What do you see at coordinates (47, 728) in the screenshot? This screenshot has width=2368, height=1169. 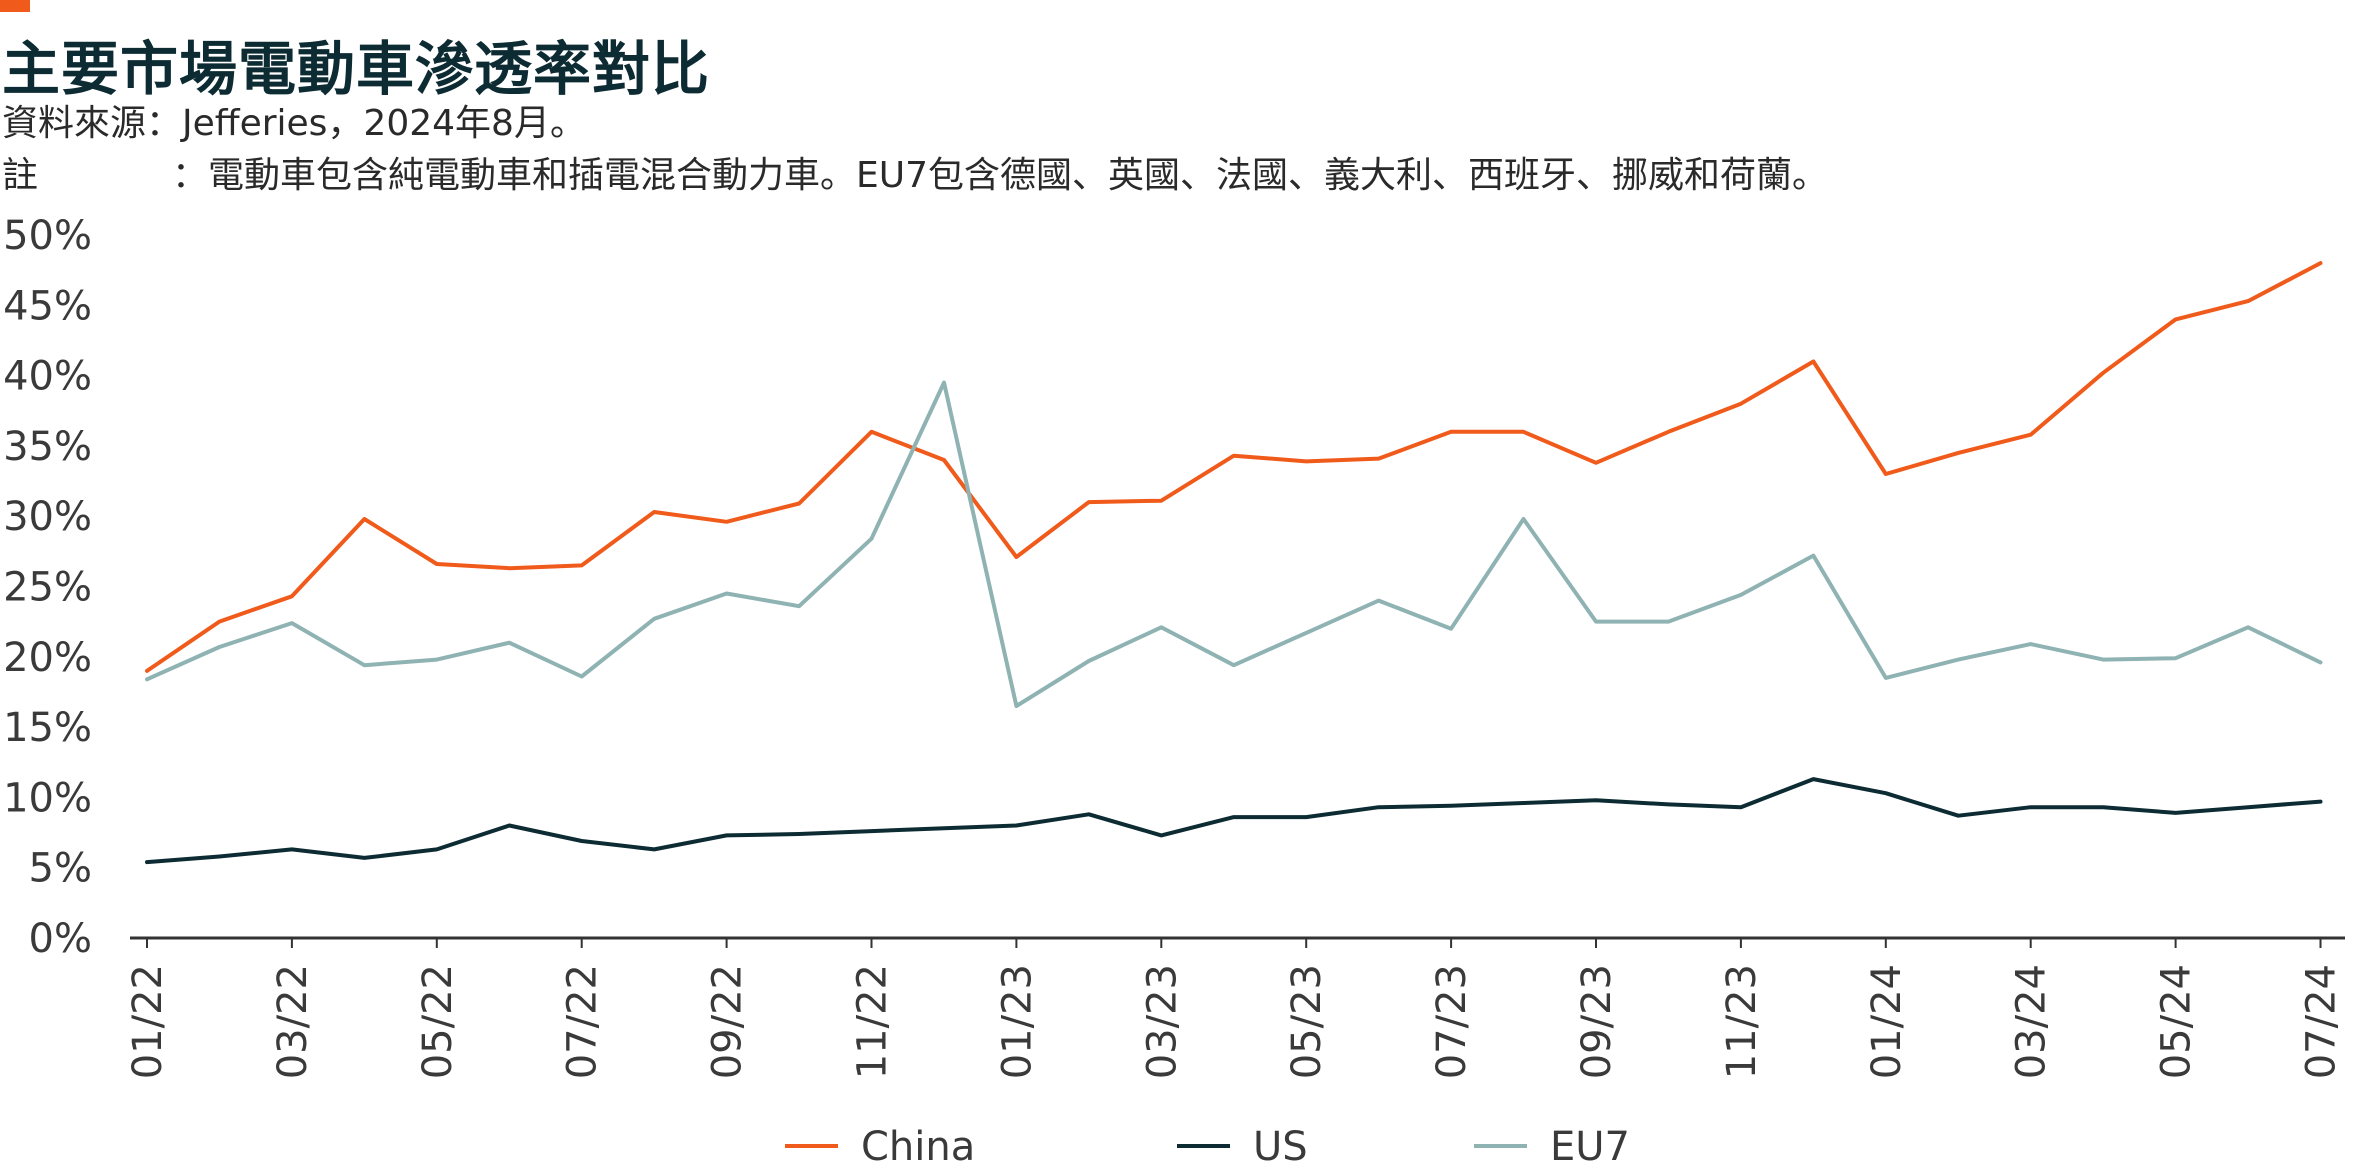 I see `y-tick-label: 15%` at bounding box center [47, 728].